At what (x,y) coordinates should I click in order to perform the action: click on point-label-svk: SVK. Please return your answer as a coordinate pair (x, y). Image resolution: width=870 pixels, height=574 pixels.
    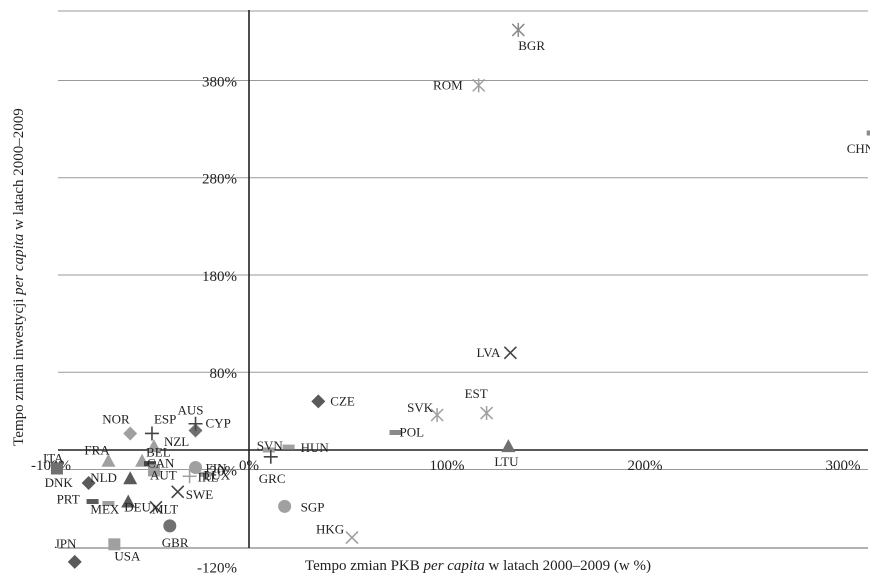
    Looking at the image, I should click on (420, 407).